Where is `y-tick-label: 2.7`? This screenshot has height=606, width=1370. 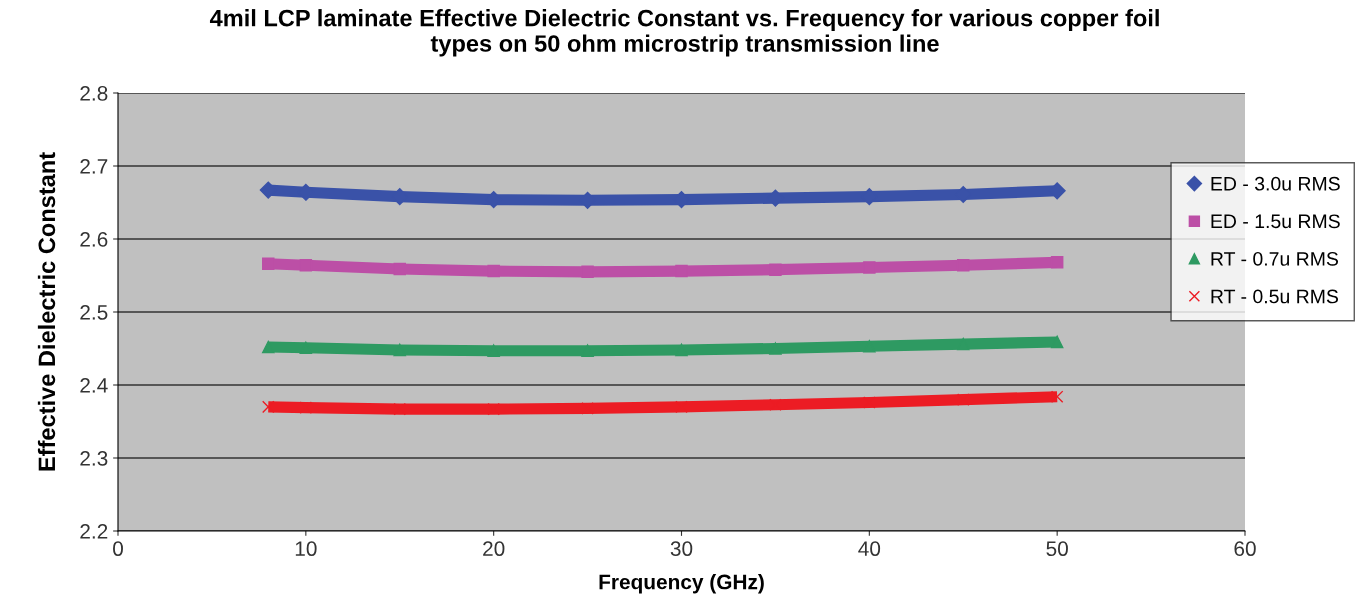 y-tick-label: 2.7 is located at coordinates (94, 166).